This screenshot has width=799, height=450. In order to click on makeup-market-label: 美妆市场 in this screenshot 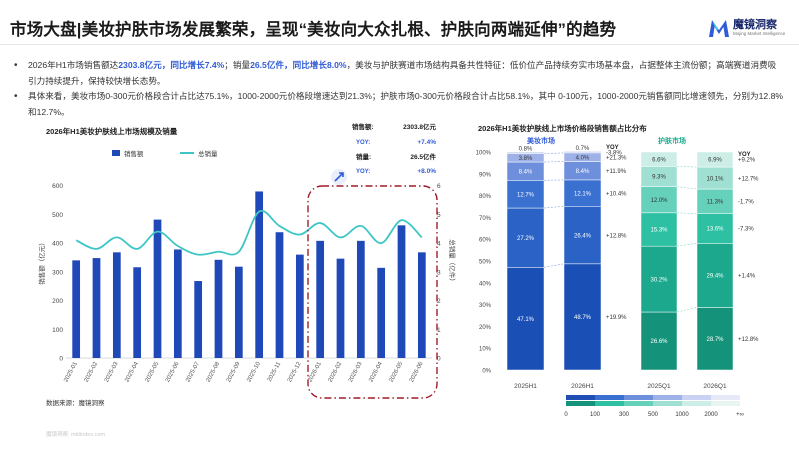, I will do `click(541, 140)`.